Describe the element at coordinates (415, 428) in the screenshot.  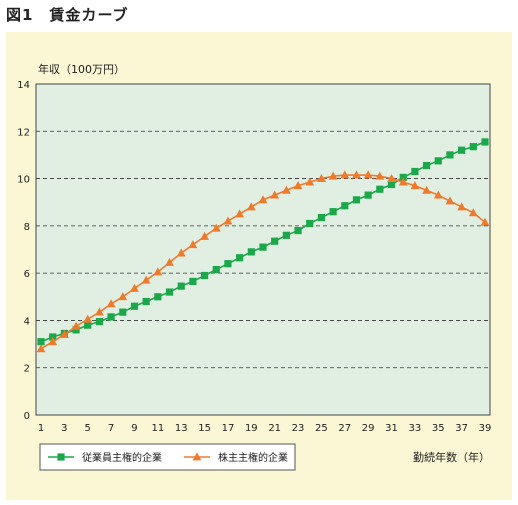
I see `x-tick-label: 33` at that location.